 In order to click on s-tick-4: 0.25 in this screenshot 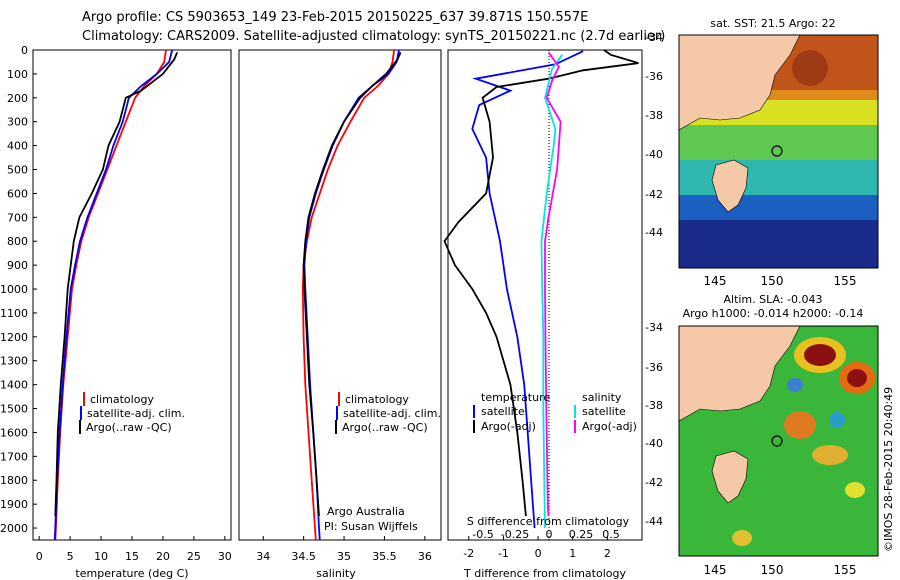, I will do `click(581, 534)`.